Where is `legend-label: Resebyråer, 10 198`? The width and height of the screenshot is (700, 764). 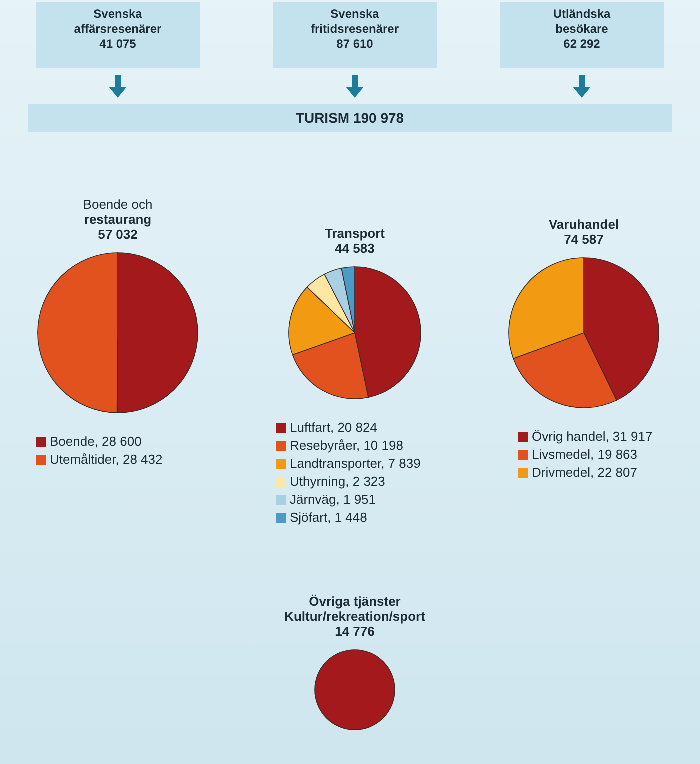 legend-label: Resebyråer, 10 198 is located at coordinates (347, 445).